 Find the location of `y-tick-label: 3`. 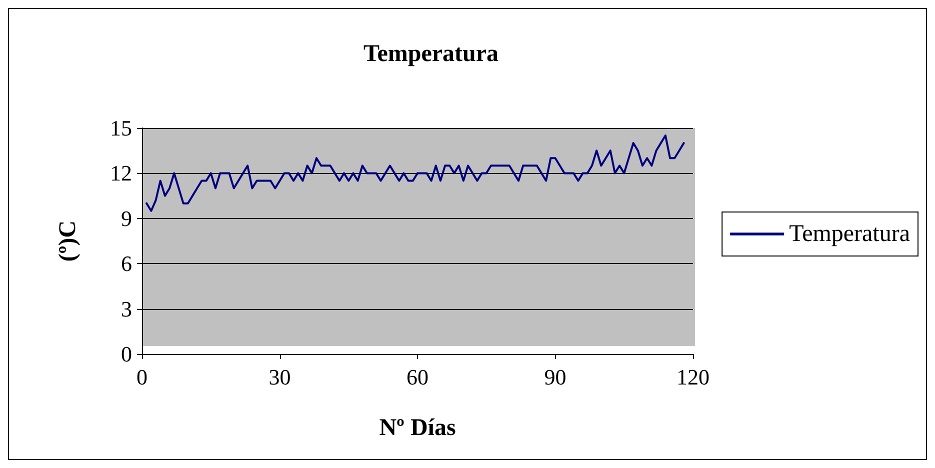

y-tick-label: 3 is located at coordinates (126, 309).